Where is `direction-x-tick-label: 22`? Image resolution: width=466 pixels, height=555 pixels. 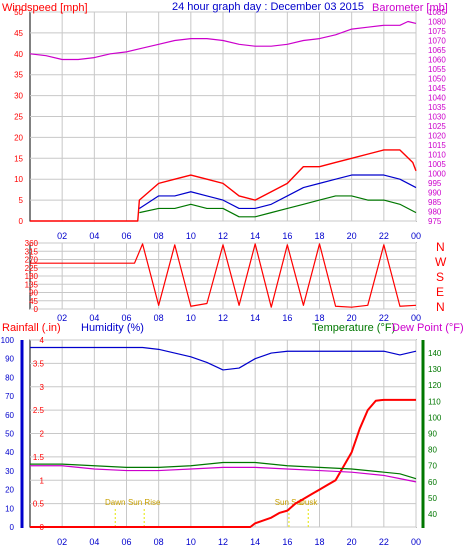 direction-x-tick-label: 22 is located at coordinates (384, 318).